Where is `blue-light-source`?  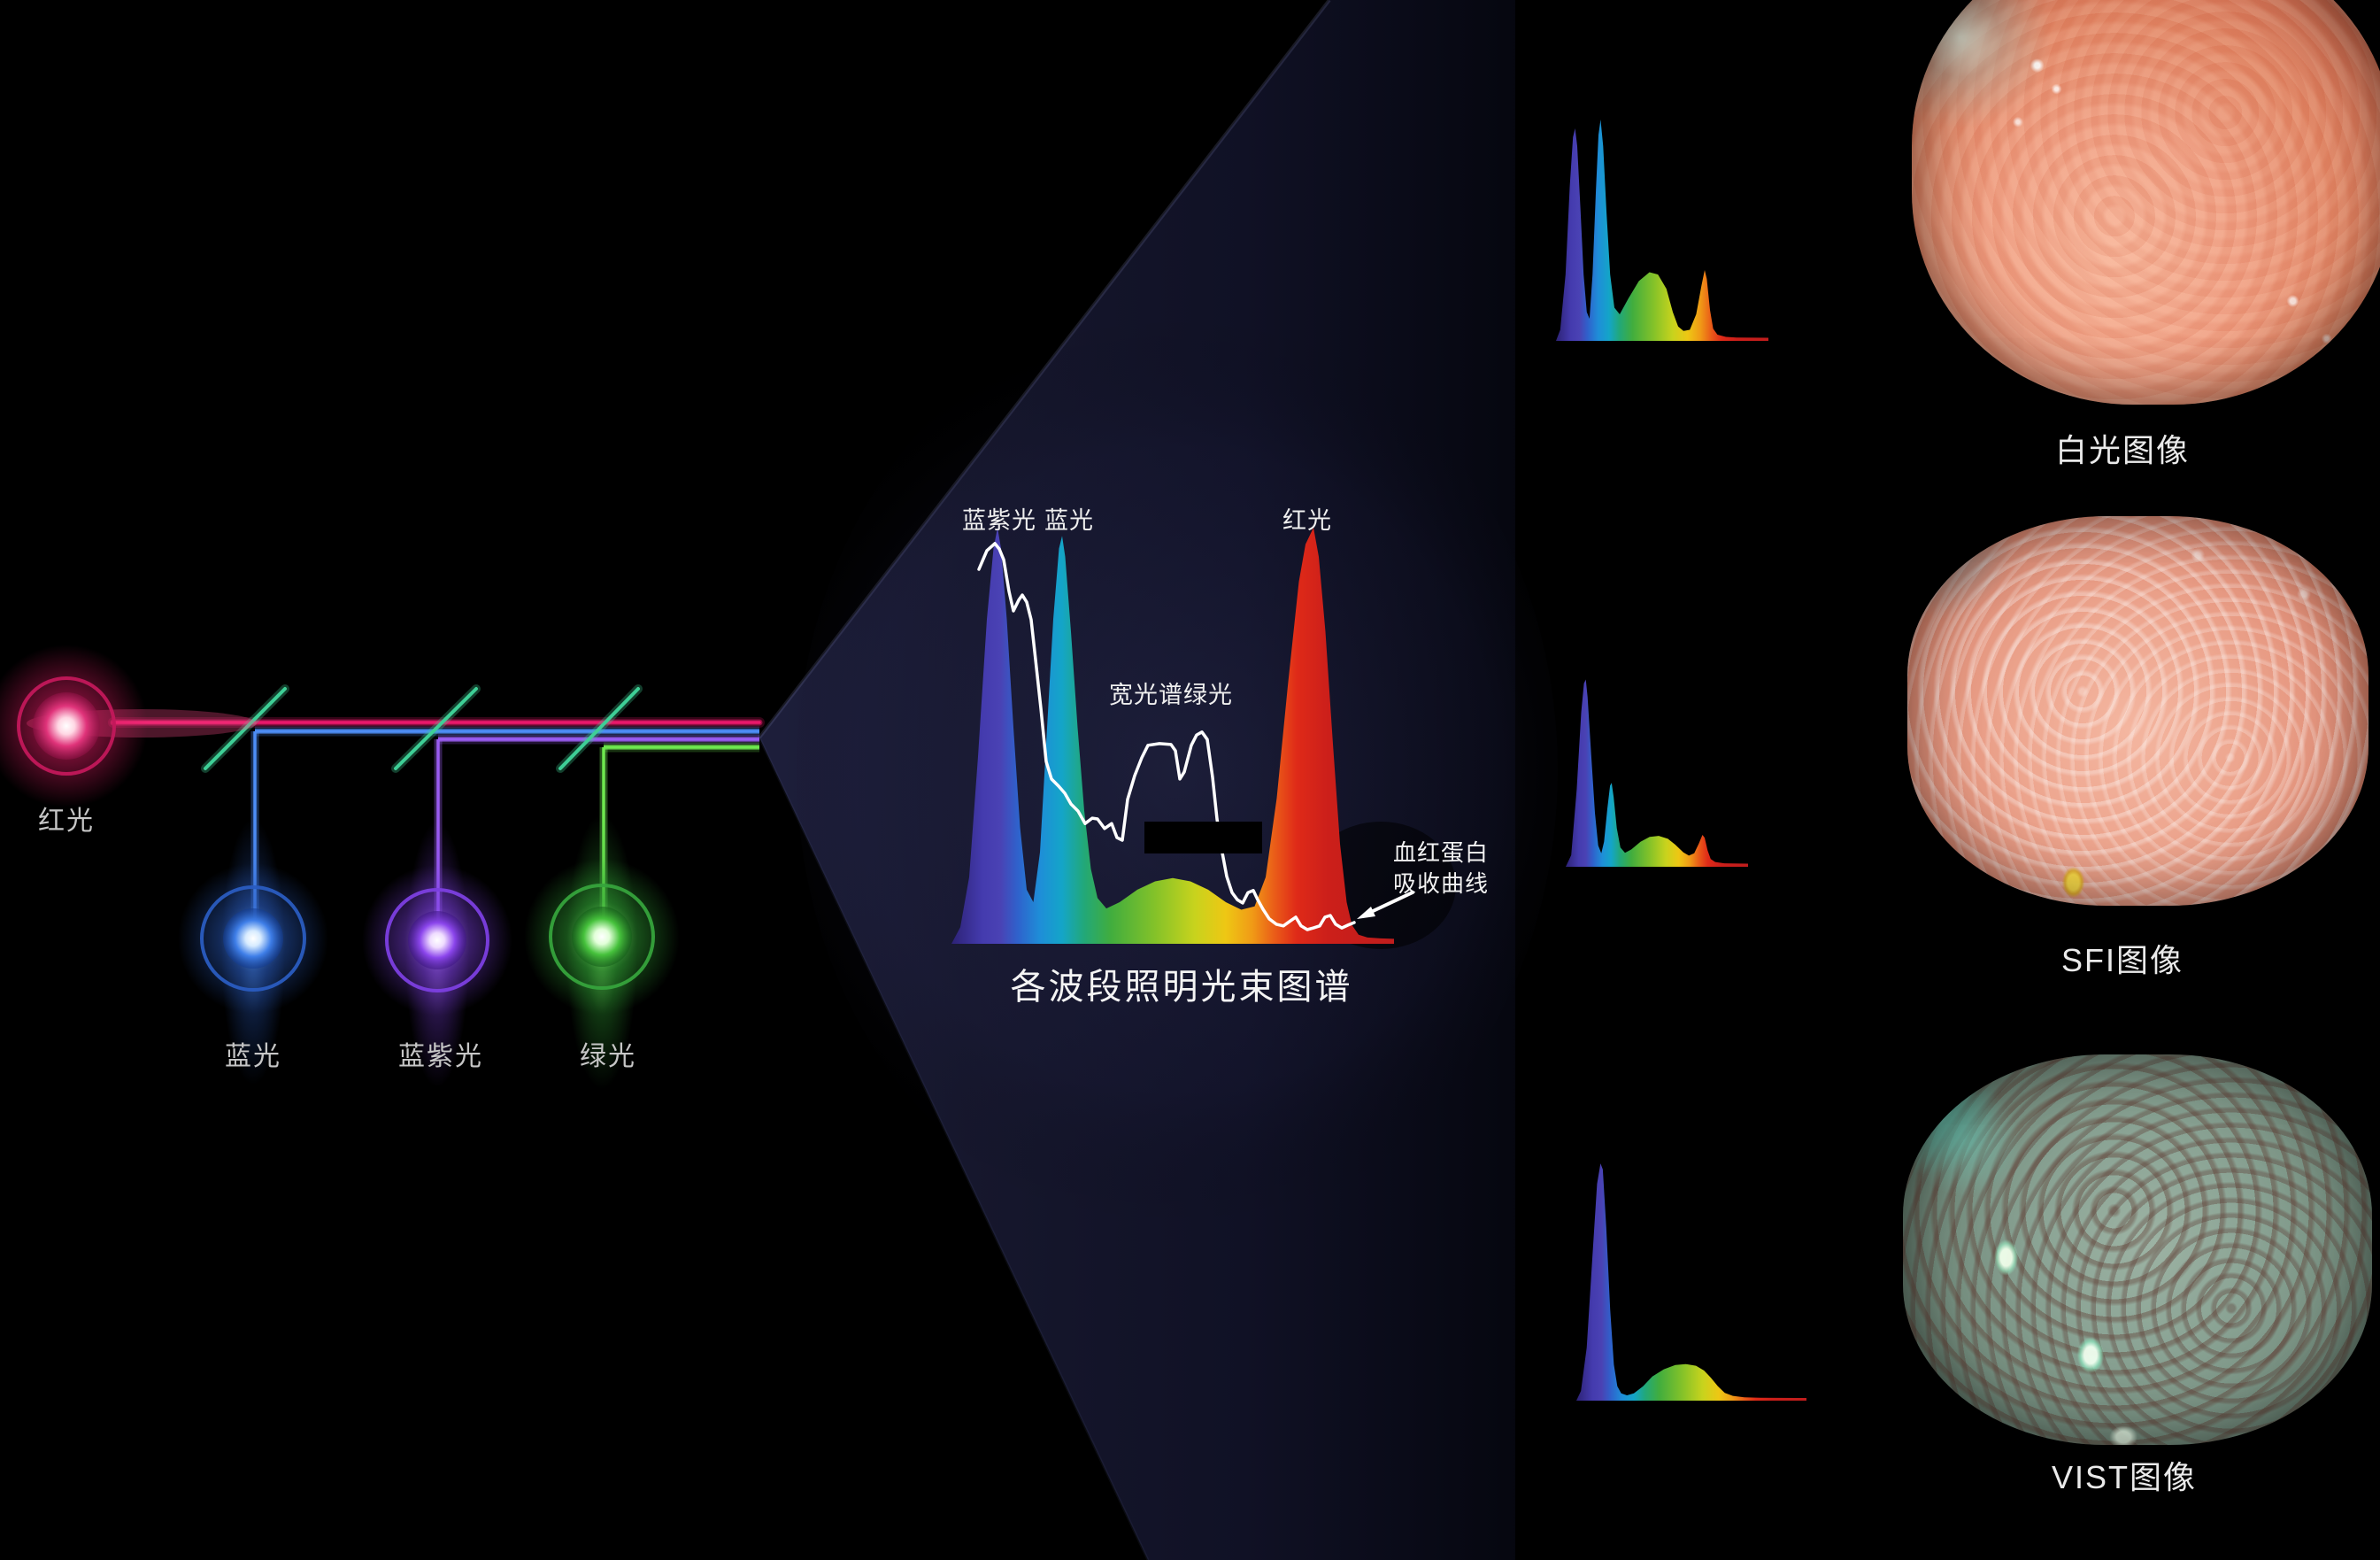
blue-light-source is located at coordinates (253, 952).